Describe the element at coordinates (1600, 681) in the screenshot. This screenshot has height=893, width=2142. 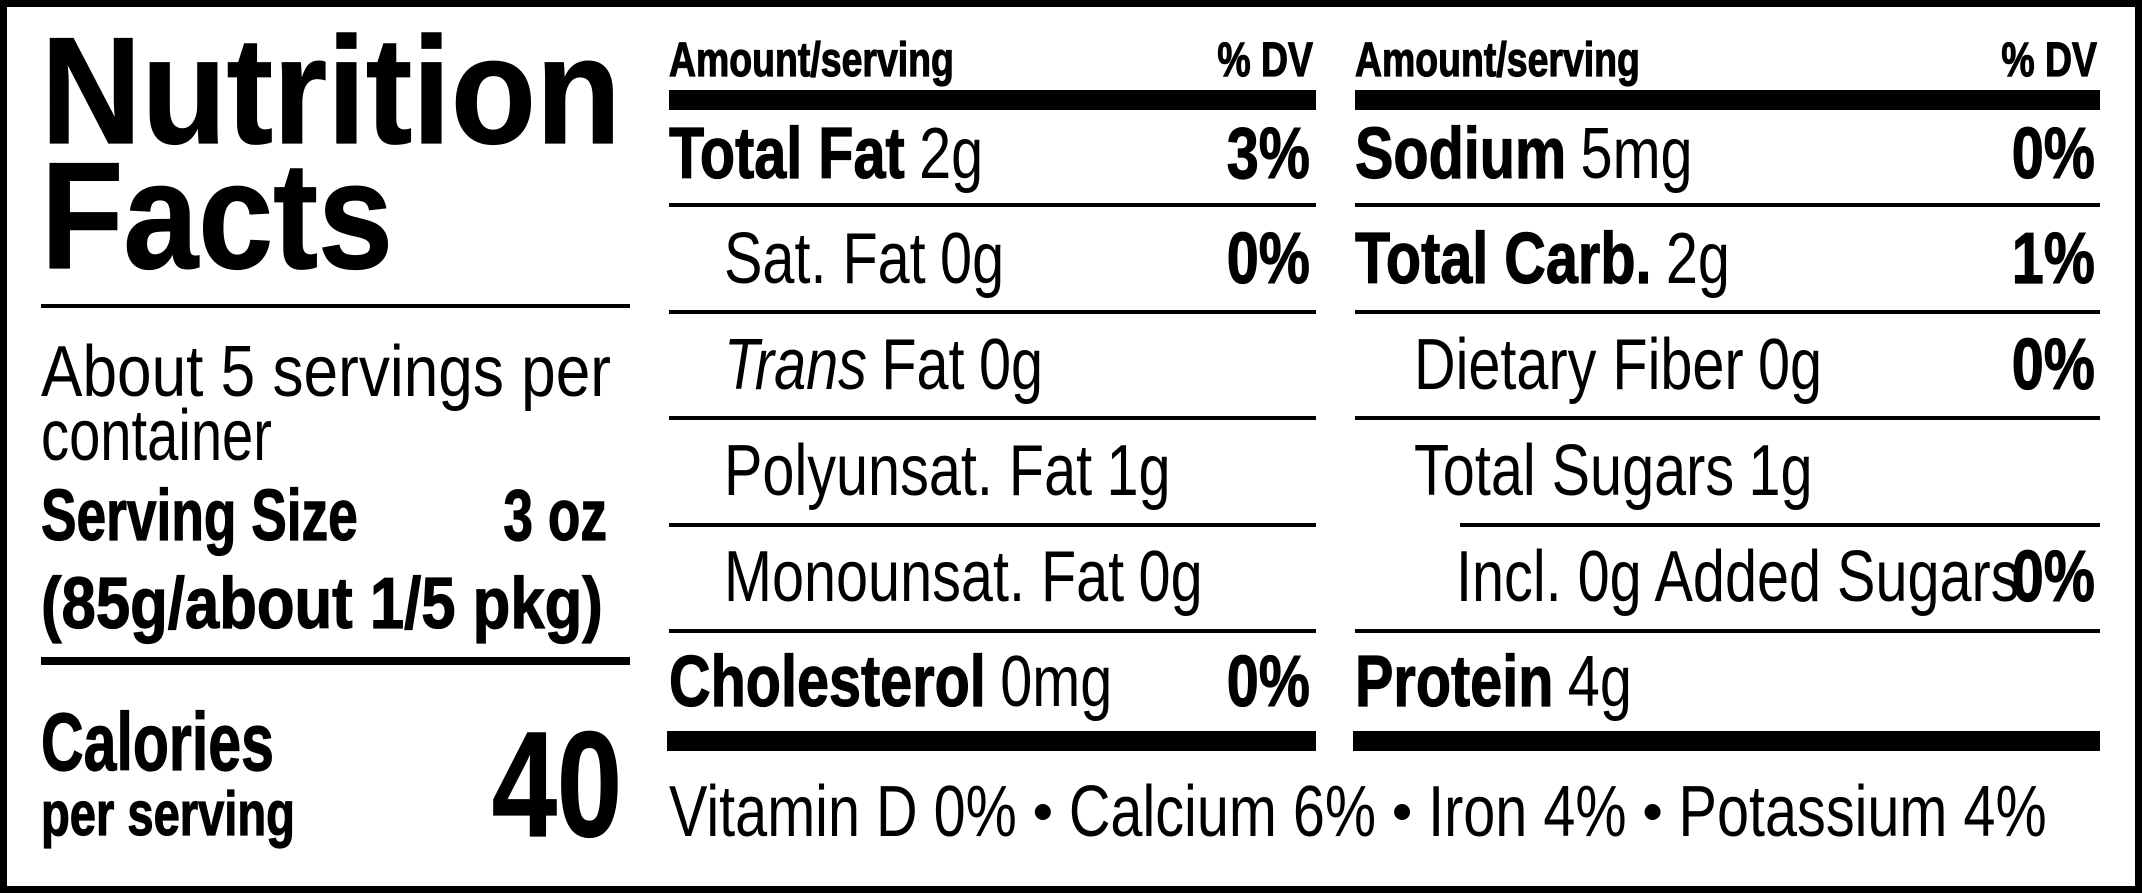
I see `nutrient-amount: 4g` at that location.